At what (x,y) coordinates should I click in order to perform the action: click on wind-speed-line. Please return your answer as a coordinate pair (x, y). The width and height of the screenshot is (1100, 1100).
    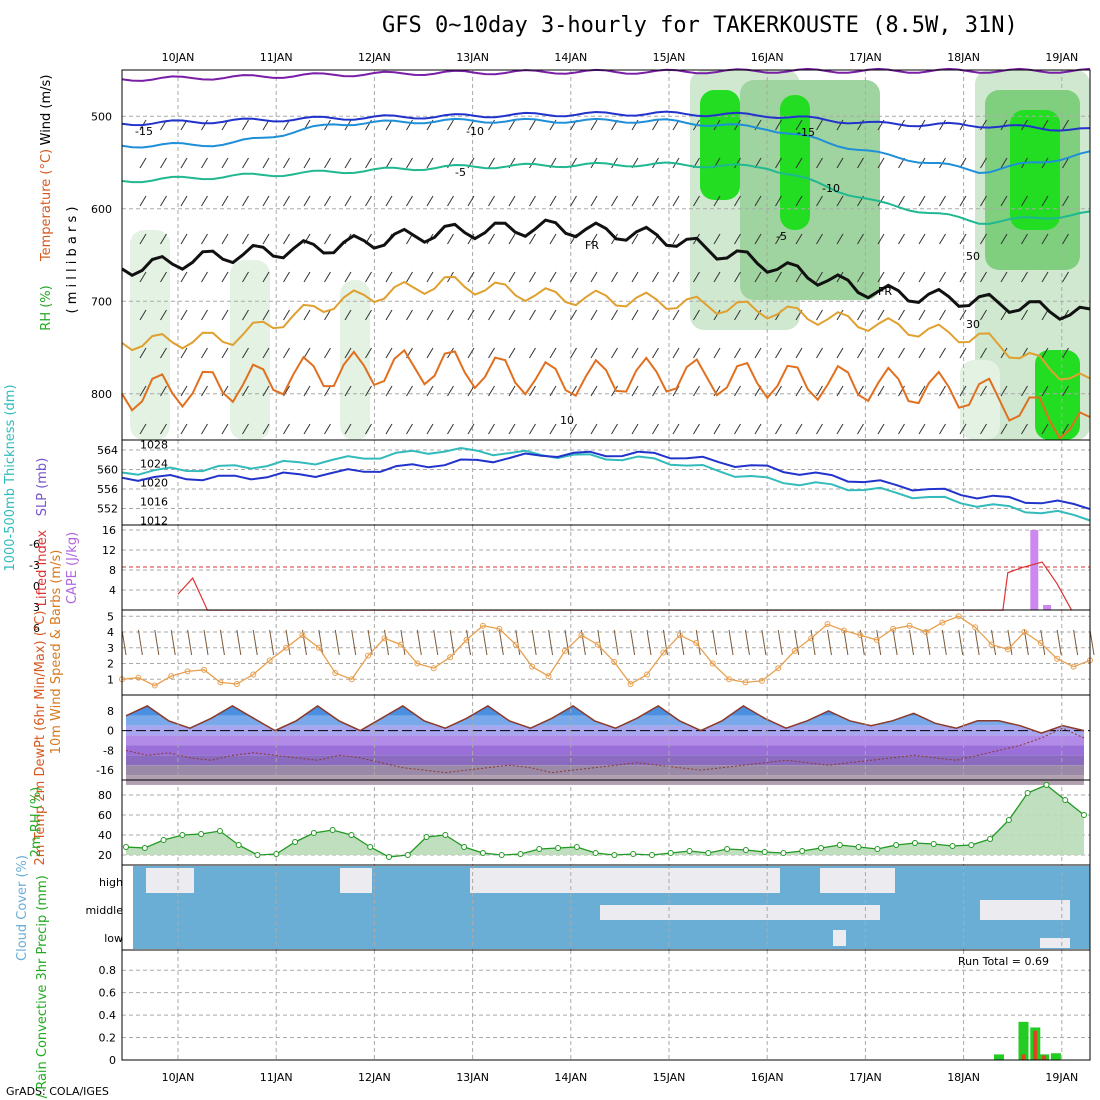
    Looking at the image, I should click on (606, 651).